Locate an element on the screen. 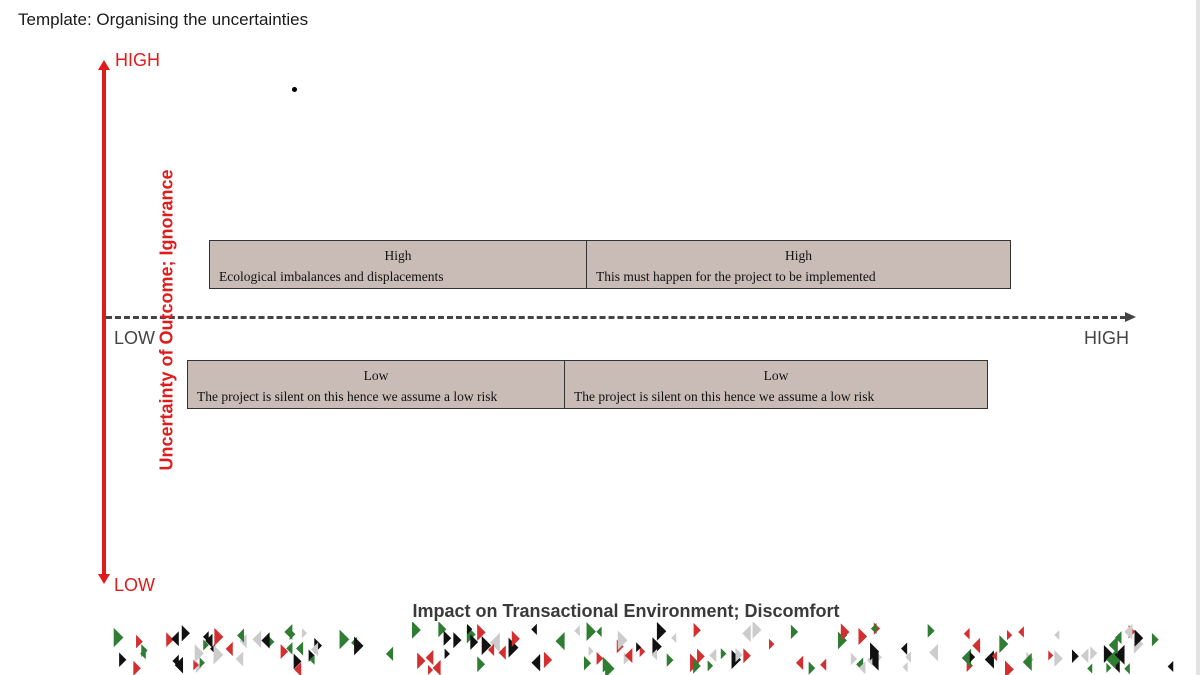 This screenshot has height=675, width=1200. y-axis-arrow-up-icon is located at coordinates (104, 65).